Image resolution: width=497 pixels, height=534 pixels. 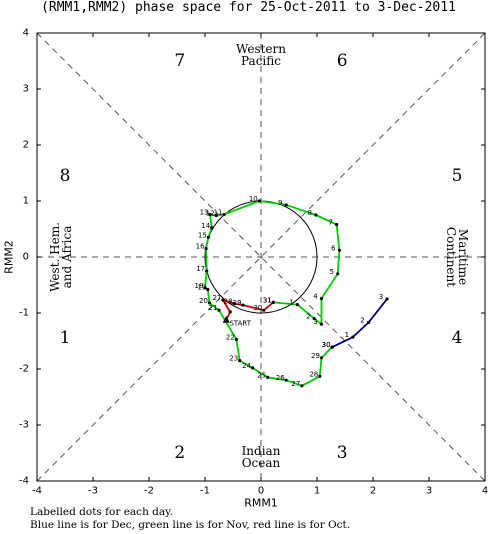 I want to click on region-label-west-hem-africa: and Africa, so click(x=67, y=257).